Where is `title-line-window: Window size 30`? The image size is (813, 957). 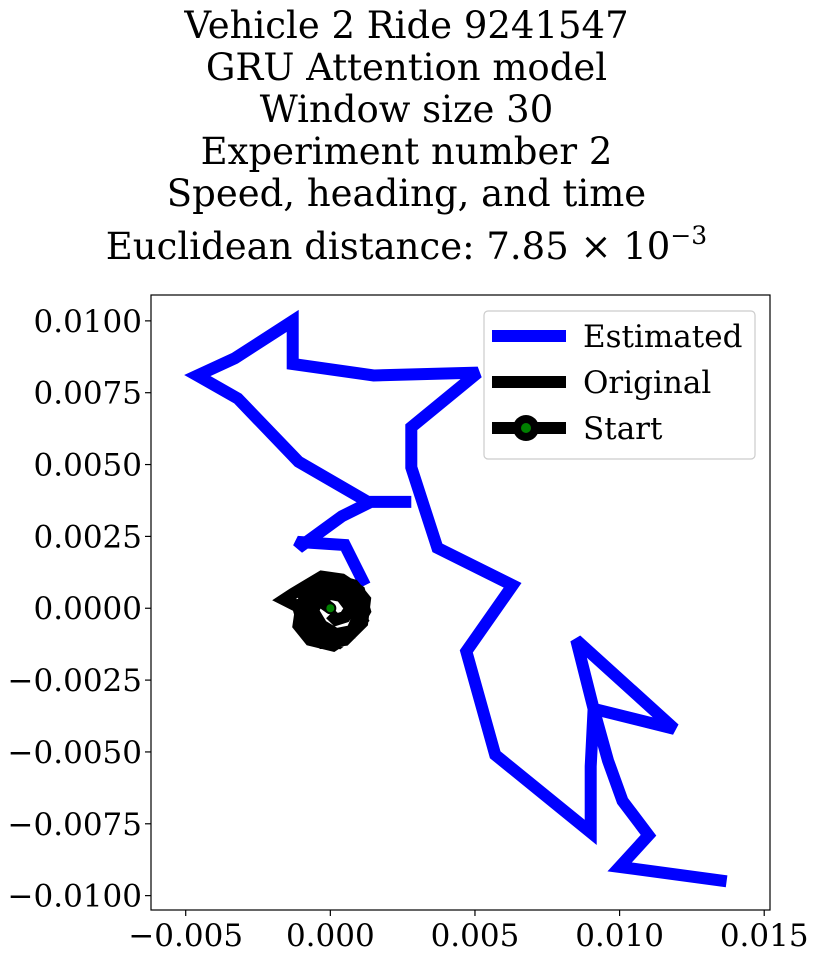 title-line-window: Window size 30 is located at coordinates (406, 109).